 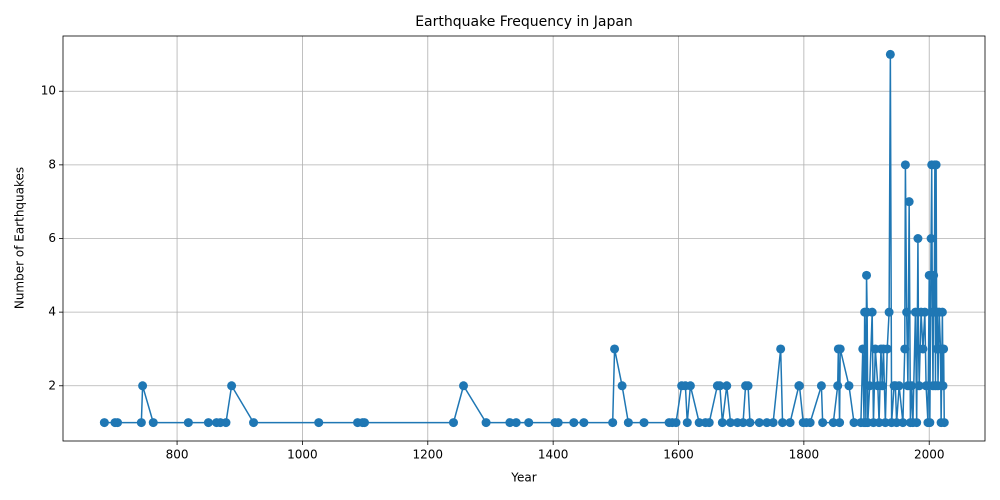 What do you see at coordinates (52, 164) in the screenshot?
I see `y-tick-label: 8` at bounding box center [52, 164].